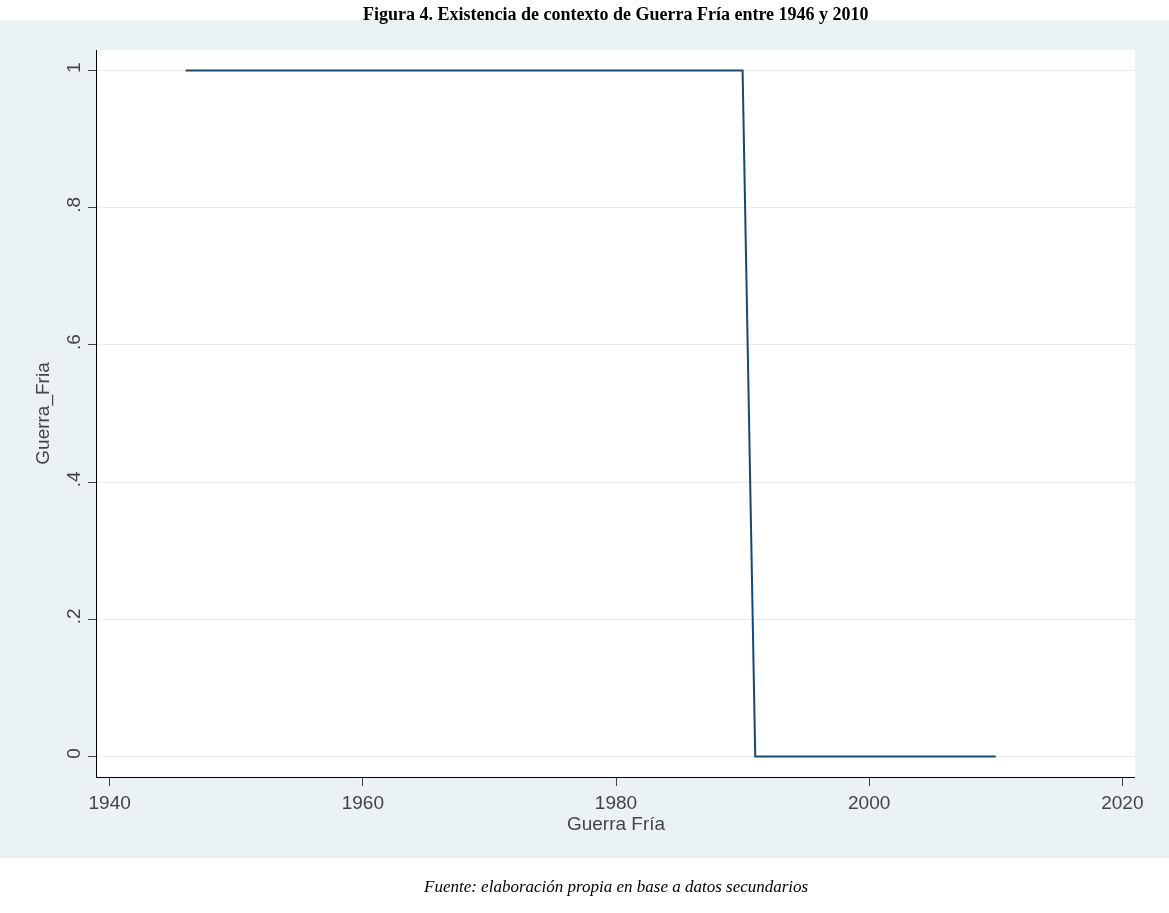 Image resolution: width=1169 pixels, height=913 pixels. Describe the element at coordinates (869, 802) in the screenshot. I see `x-tick-label: 2000` at that location.